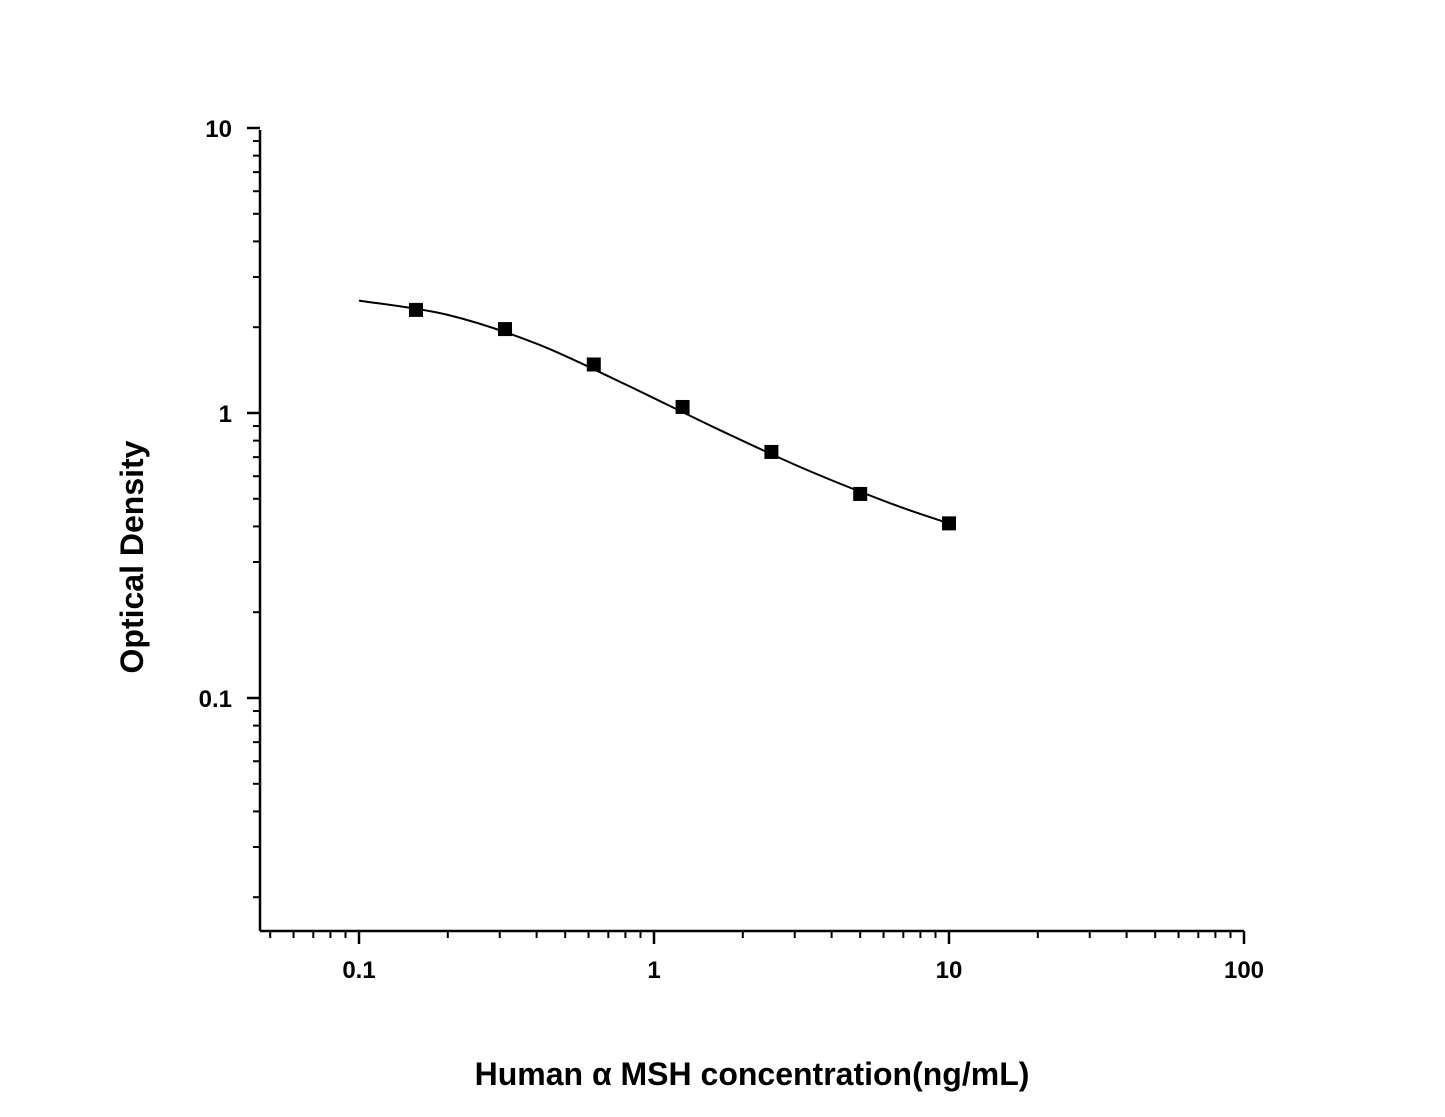 The image size is (1445, 1117). Describe the element at coordinates (762, 956) in the screenshot. I see `x-axis: 0.1 1 10 100` at that location.